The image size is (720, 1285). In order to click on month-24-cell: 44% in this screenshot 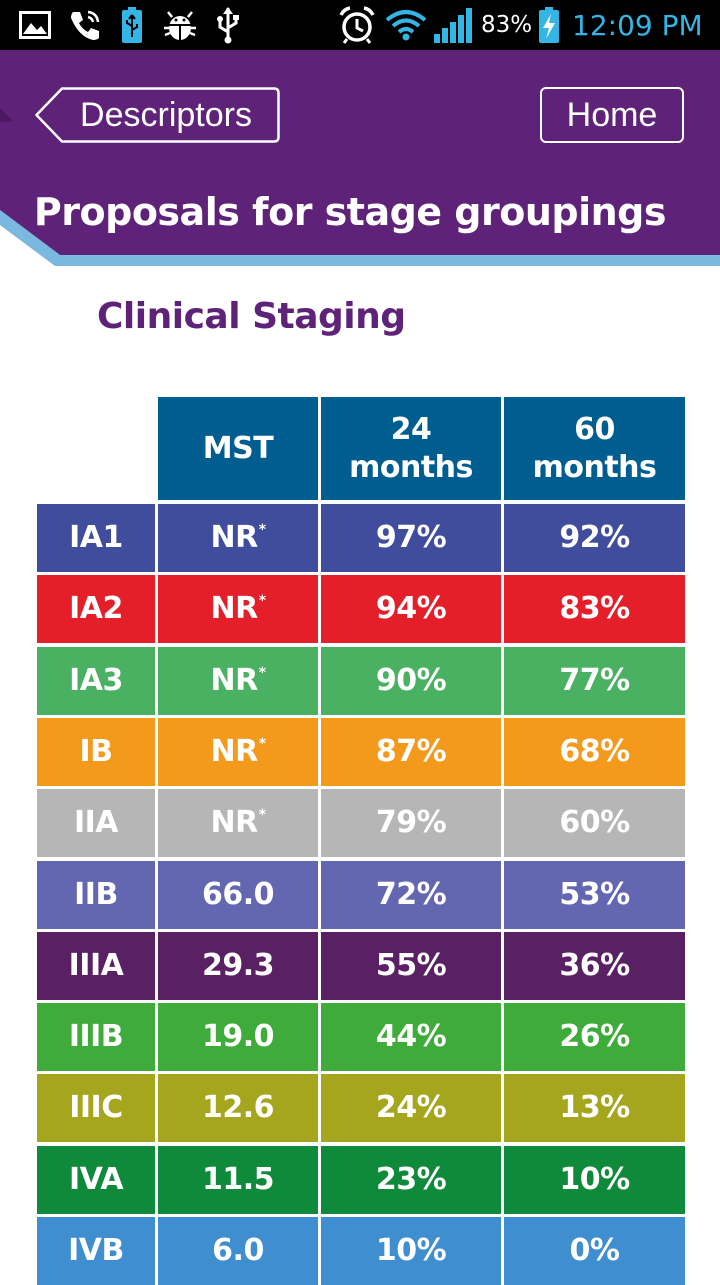, I will do `click(411, 1037)`.